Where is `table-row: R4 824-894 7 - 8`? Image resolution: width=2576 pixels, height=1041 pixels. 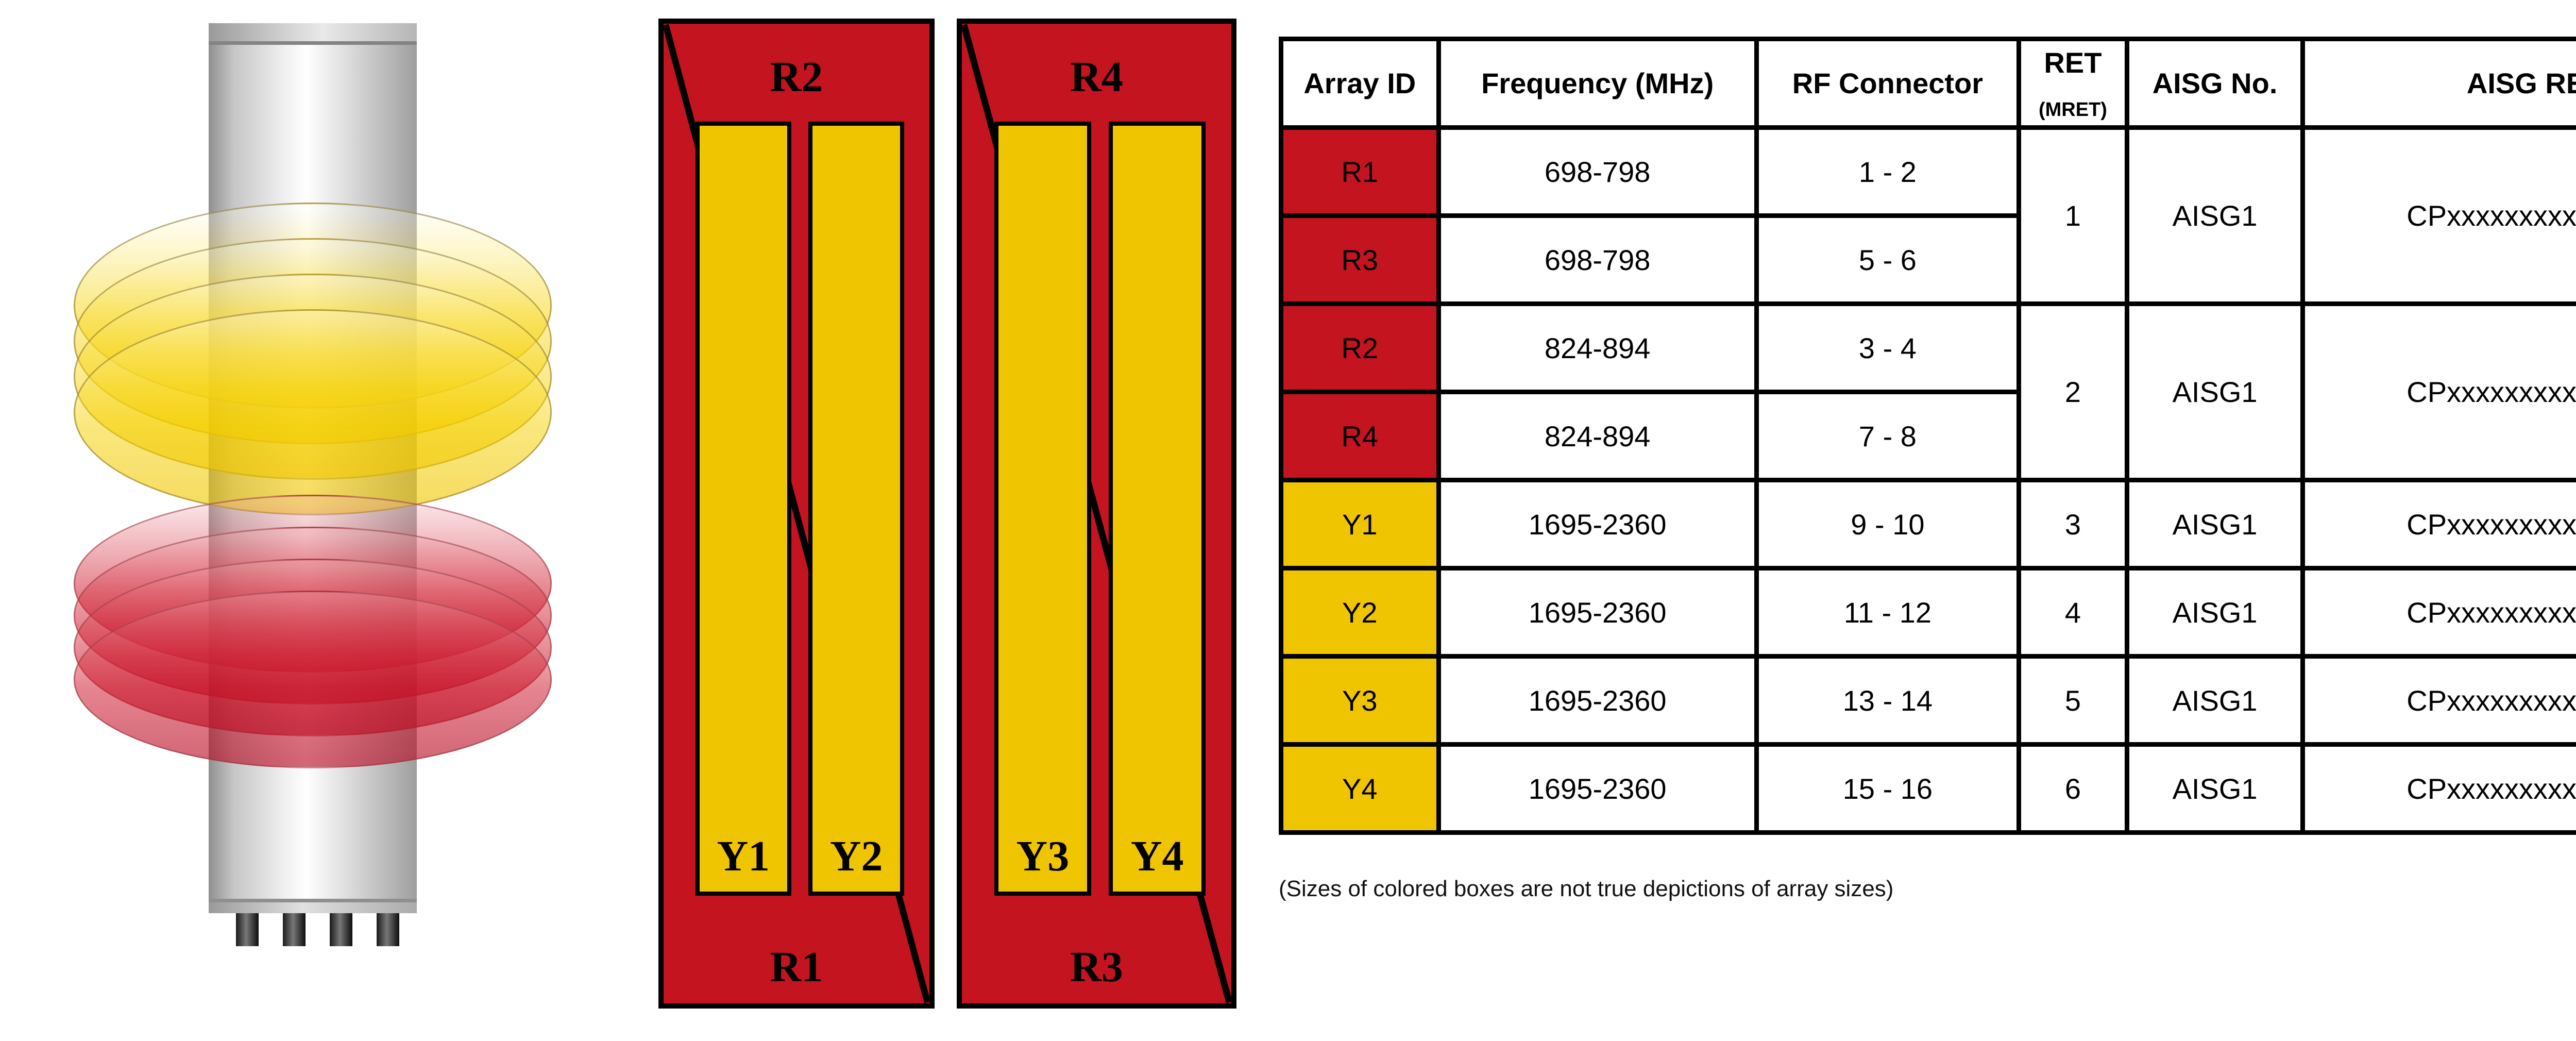 table-row: R4 824-894 7 - 8 is located at coordinates (1927, 436).